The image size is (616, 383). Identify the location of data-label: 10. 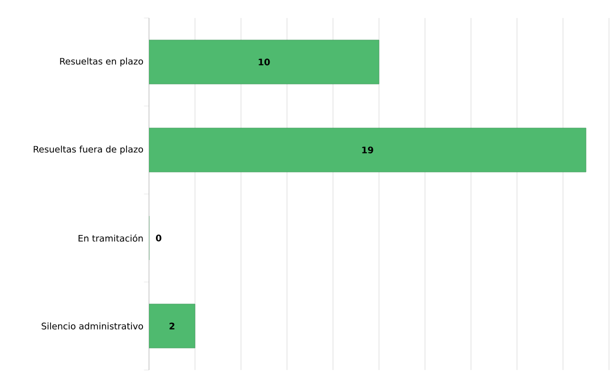
(264, 62).